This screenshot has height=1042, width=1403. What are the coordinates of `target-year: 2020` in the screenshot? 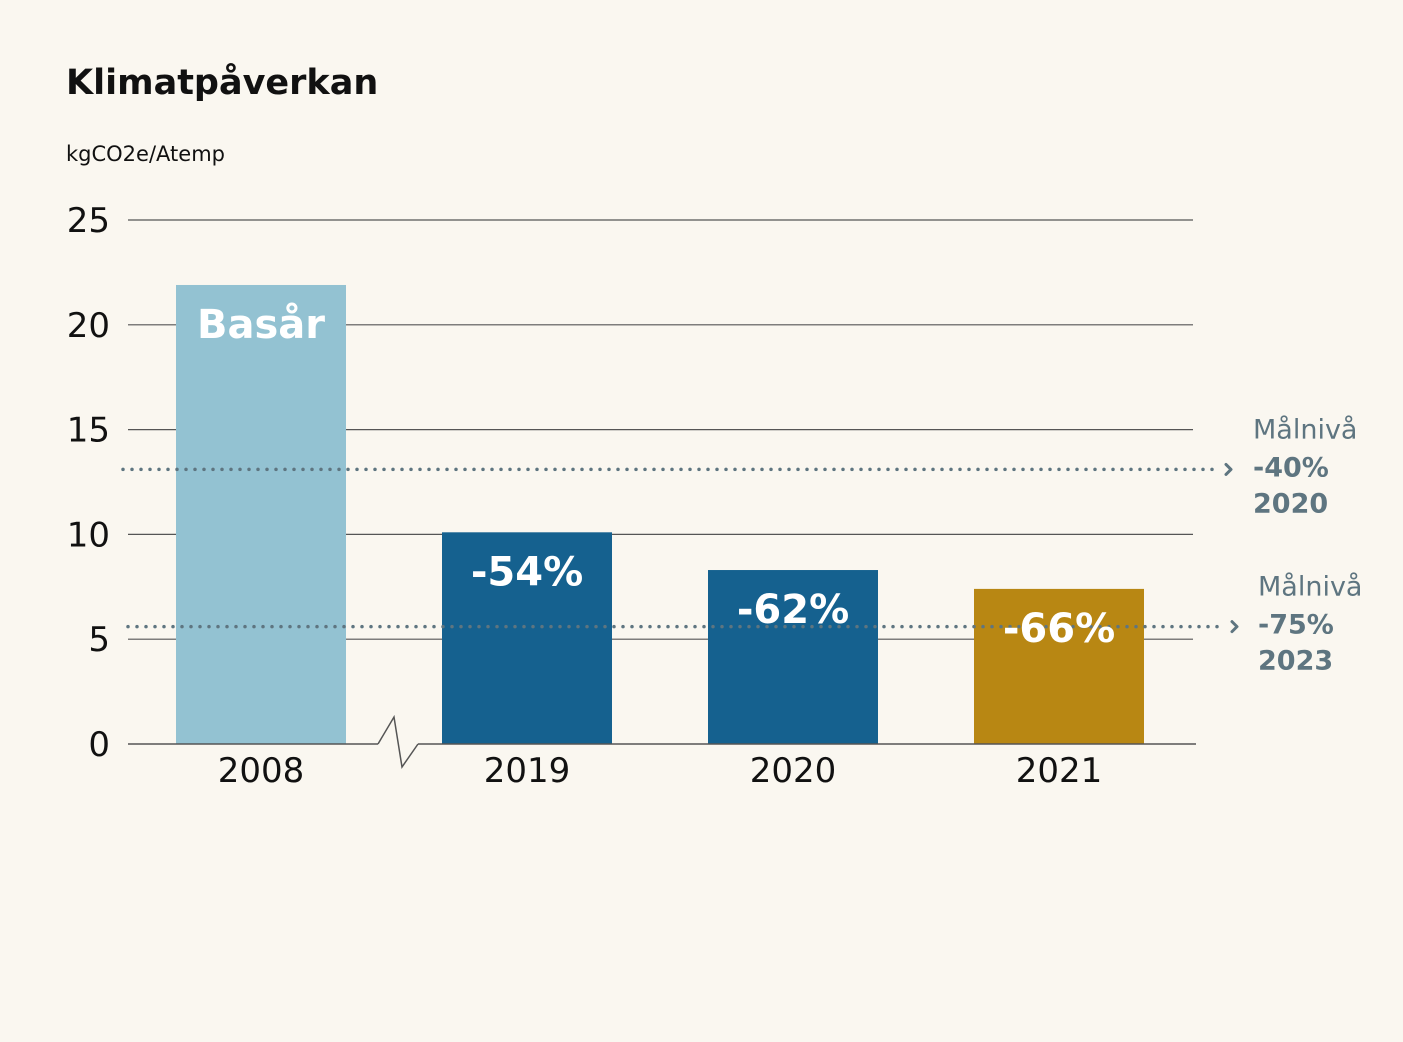 It's located at (1290, 503).